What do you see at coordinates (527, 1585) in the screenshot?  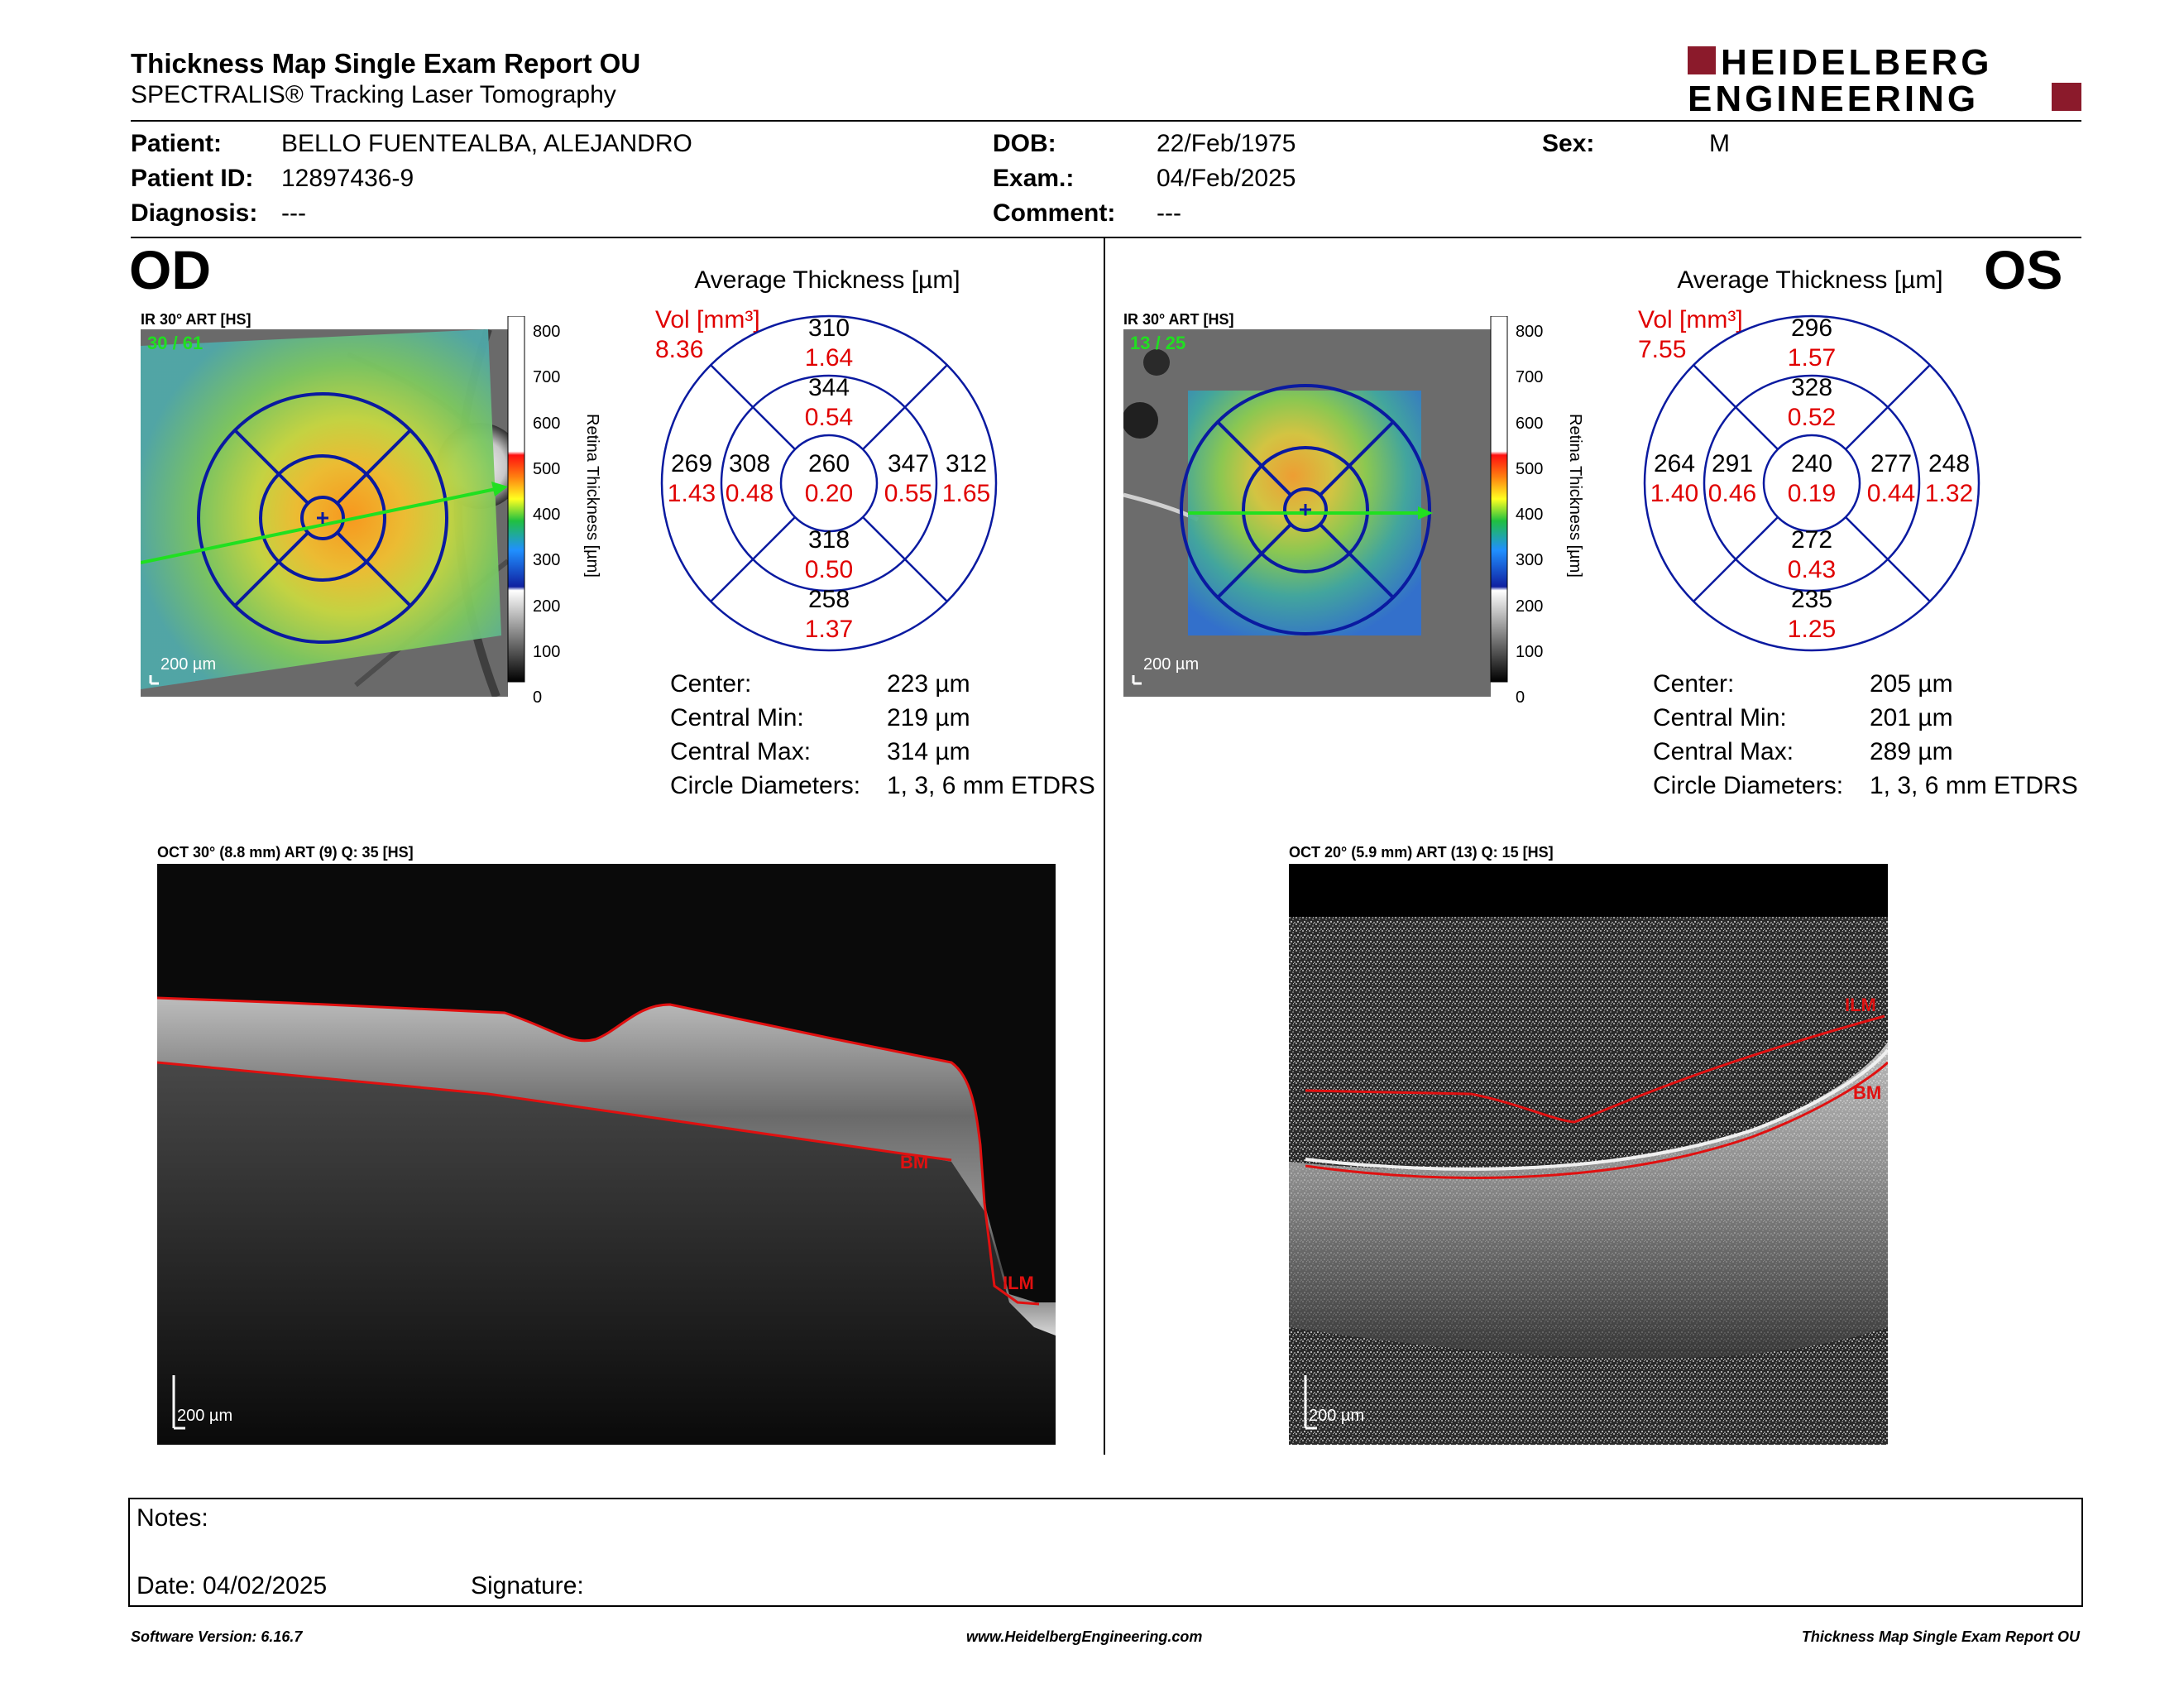 I see `signature-label: Signature:` at bounding box center [527, 1585].